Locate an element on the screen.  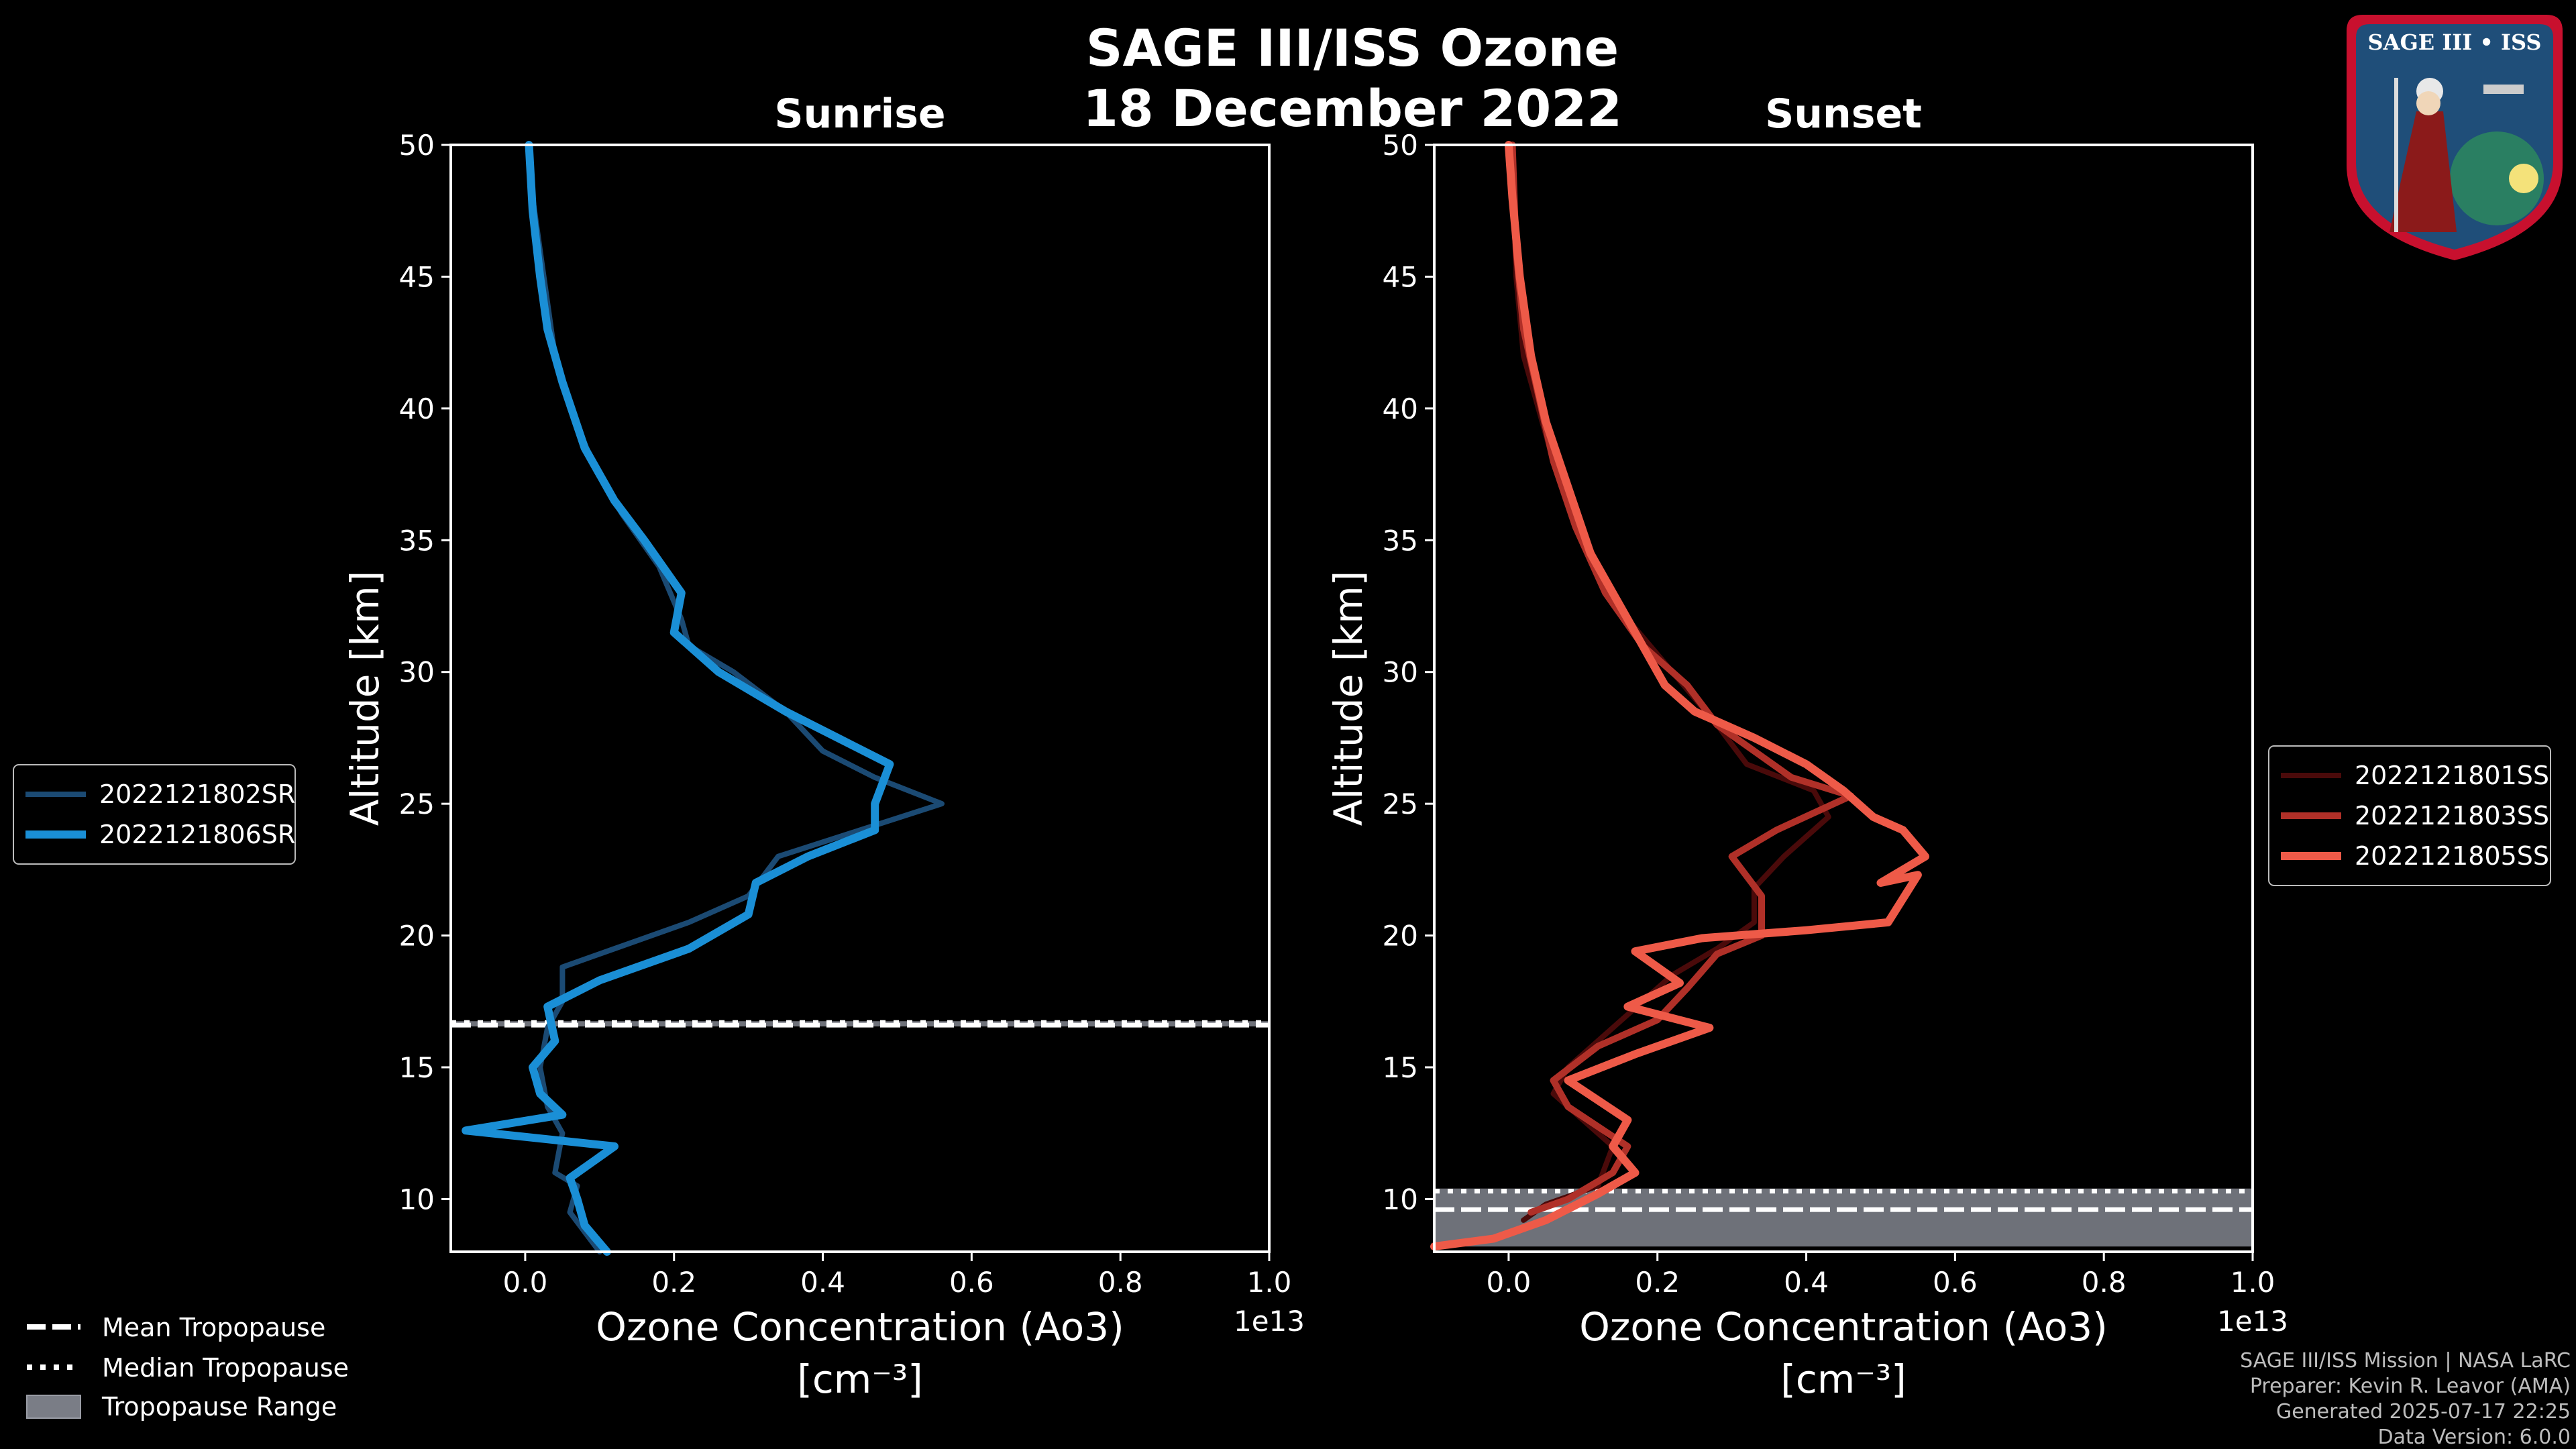
legend-label-2022121805SS: 2022121805SS is located at coordinates (2452, 856).